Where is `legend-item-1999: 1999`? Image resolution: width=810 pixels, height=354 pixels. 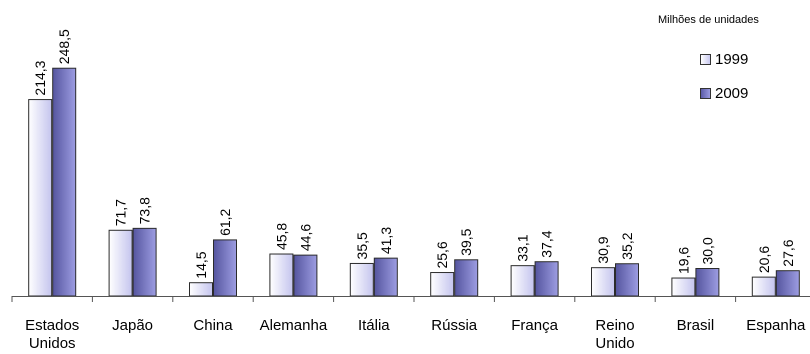
legend-item-1999: 1999 is located at coordinates (724, 59).